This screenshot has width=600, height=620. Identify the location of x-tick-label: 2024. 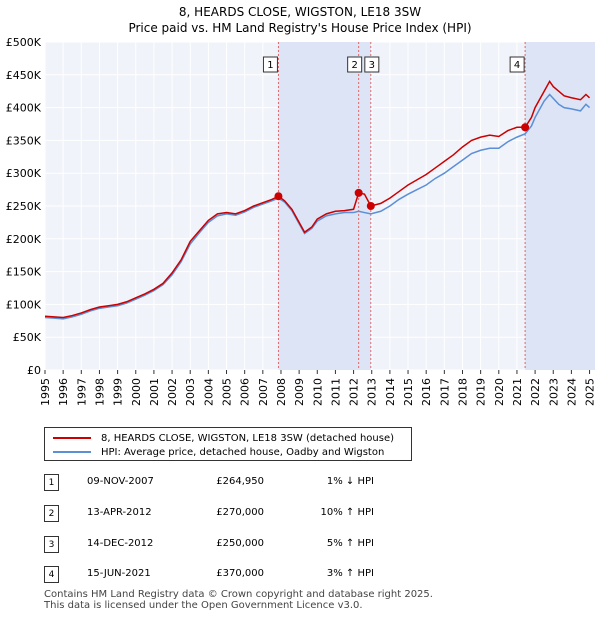
(571, 392).